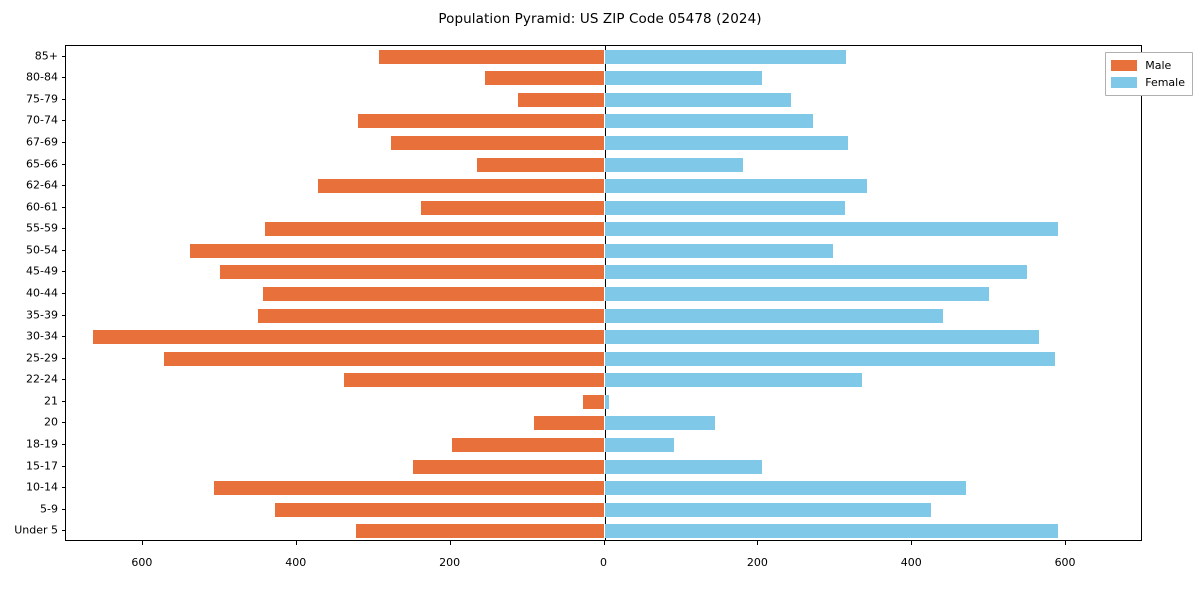 The width and height of the screenshot is (1200, 600). Describe the element at coordinates (42, 336) in the screenshot. I see `y-tick-label: 30-34` at that location.